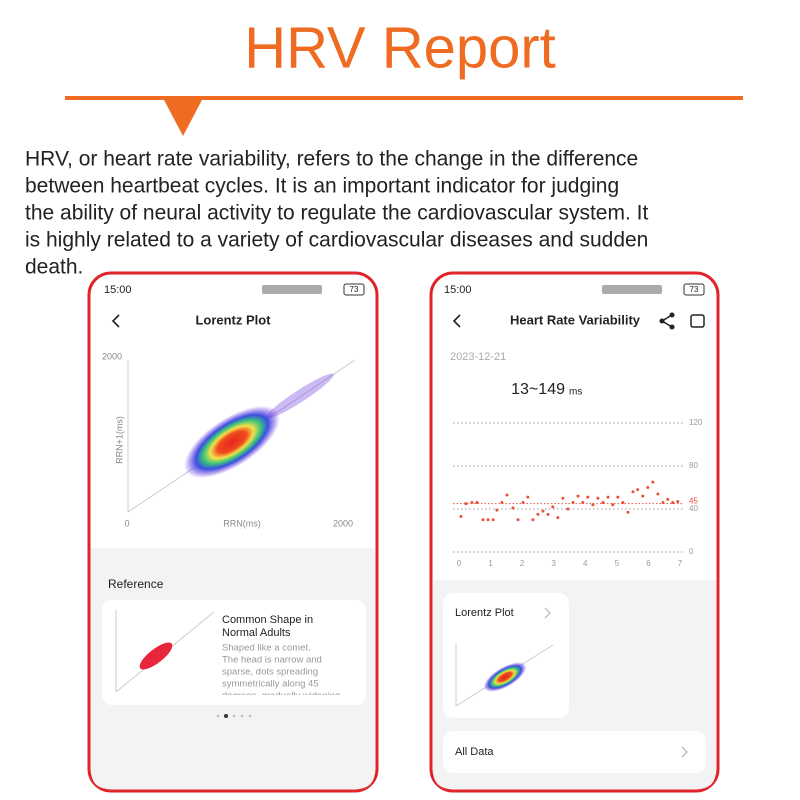  Describe the element at coordinates (459, 563) in the screenshot. I see `x-tick-label: 0` at that location.